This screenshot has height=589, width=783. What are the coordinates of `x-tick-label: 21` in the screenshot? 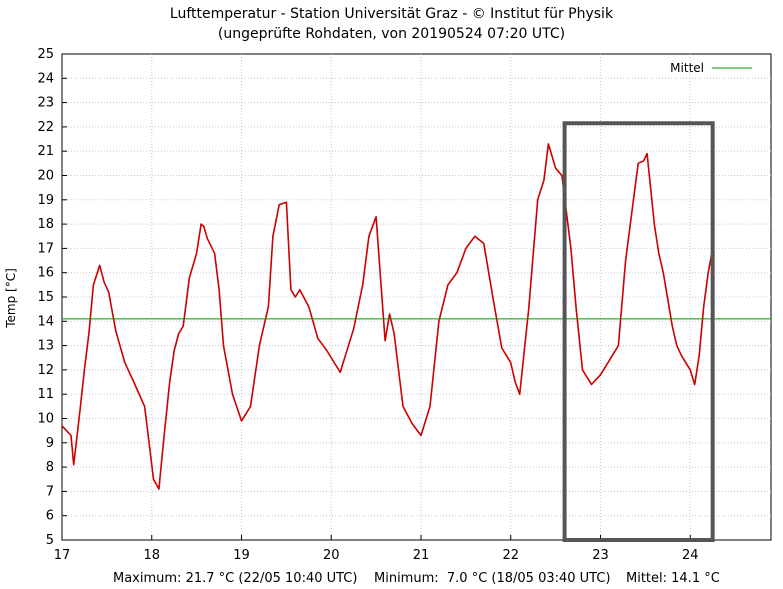 It's located at (421, 555).